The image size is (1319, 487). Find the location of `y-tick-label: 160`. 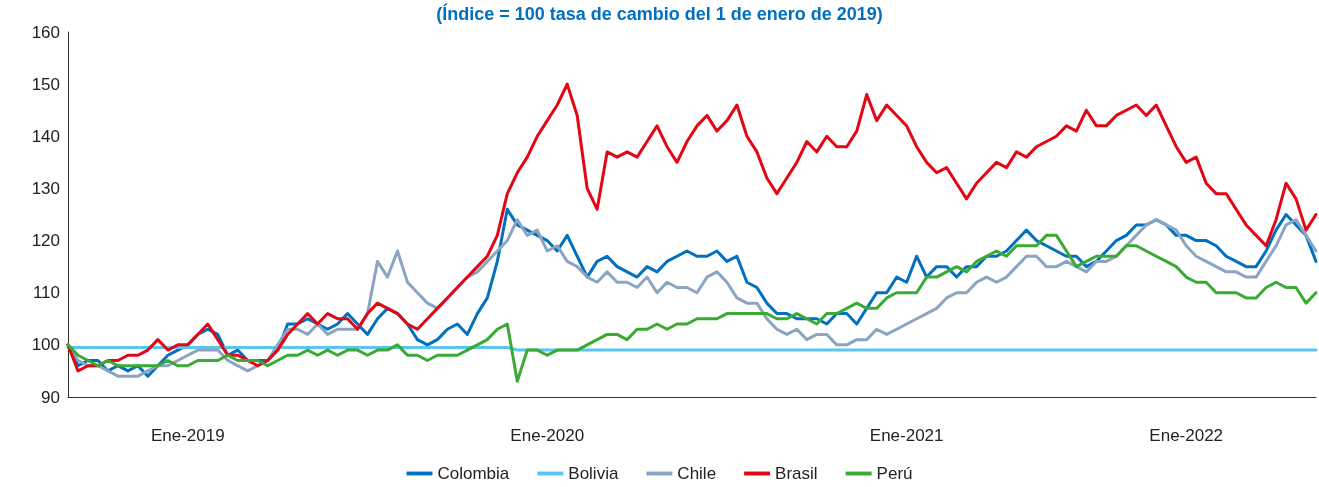

y-tick-label: 160 is located at coordinates (45, 32).